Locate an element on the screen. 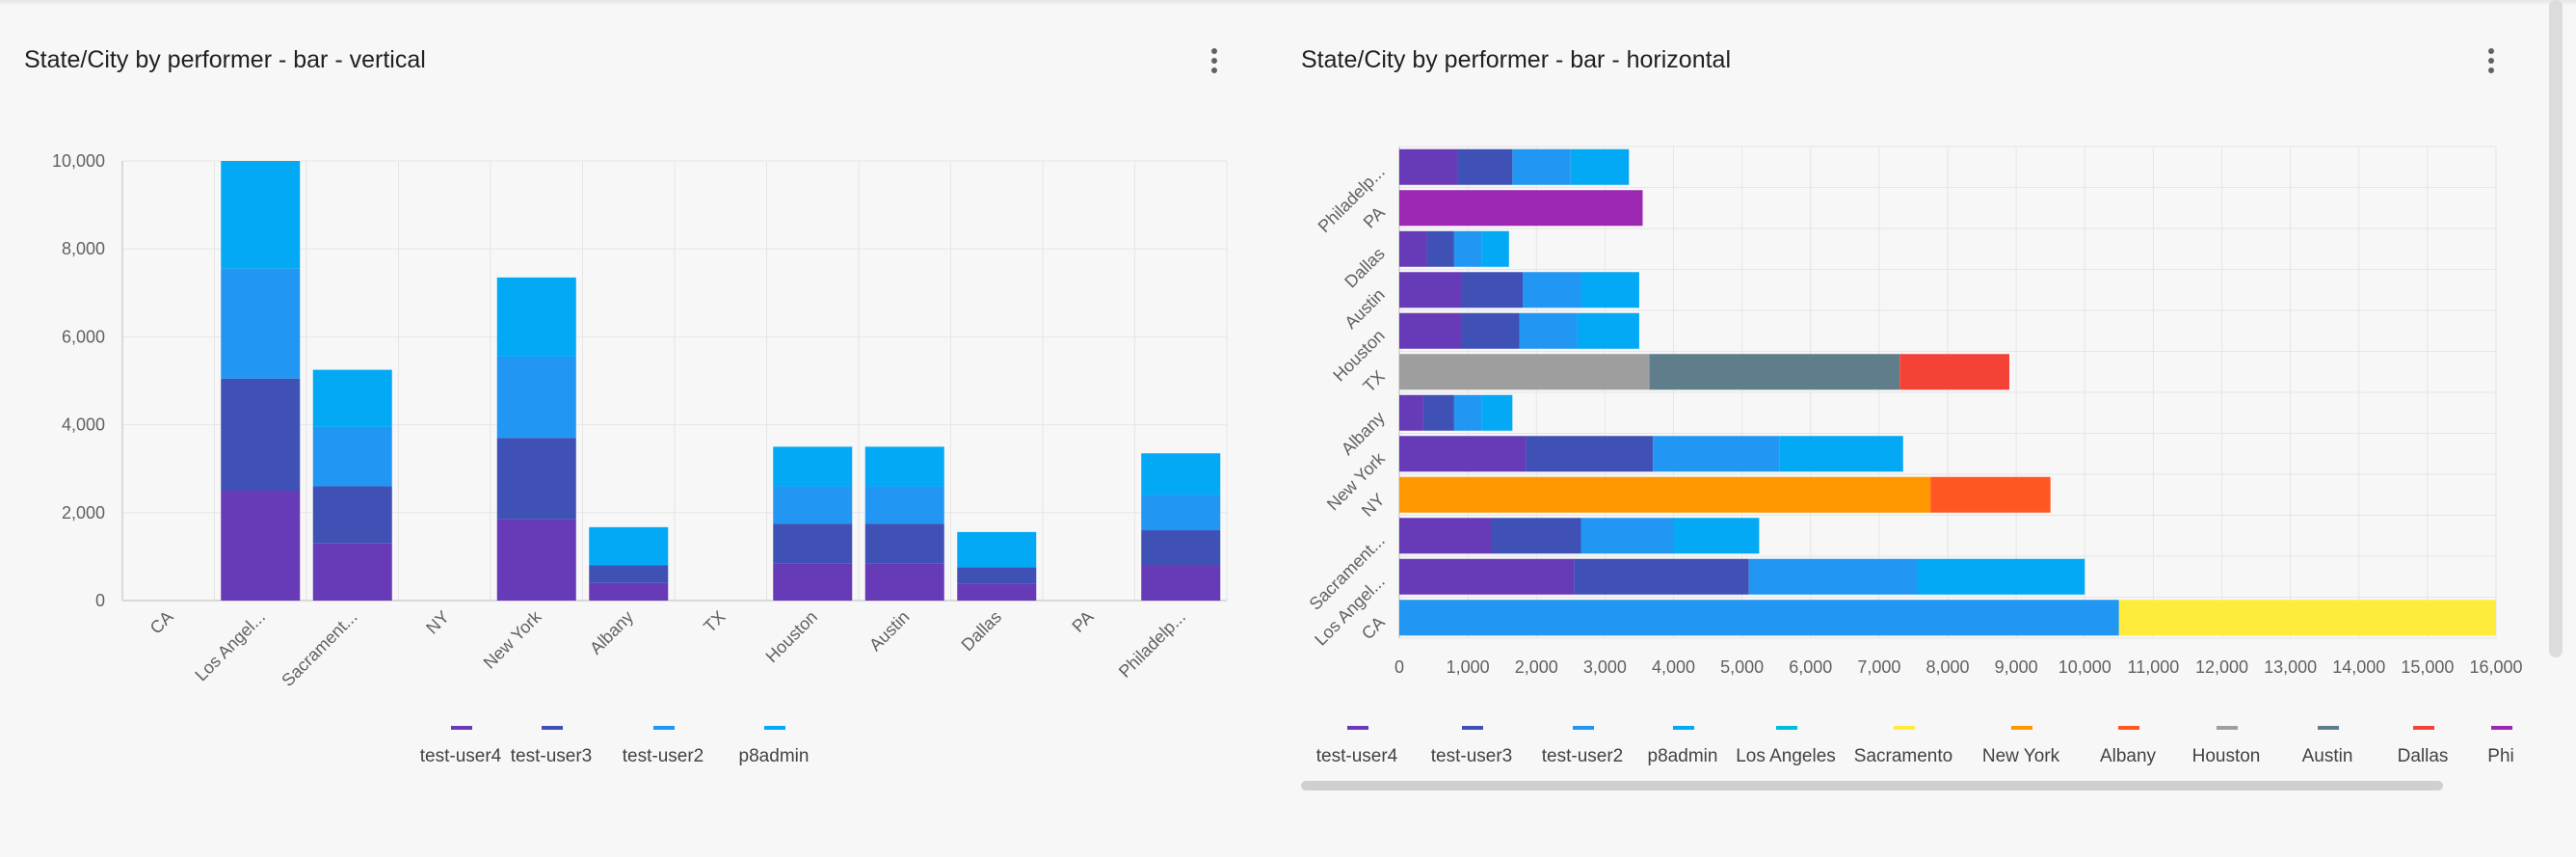 This screenshot has height=857, width=2576. h-legend-swatch-test-user3 is located at coordinates (1472, 728).